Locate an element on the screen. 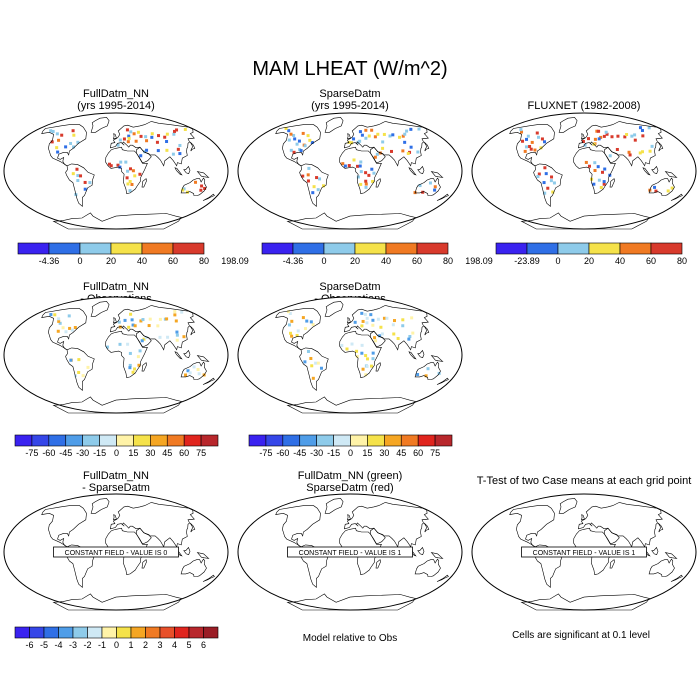 The image size is (700, 700). map-frame is located at coordinates (116, 355).